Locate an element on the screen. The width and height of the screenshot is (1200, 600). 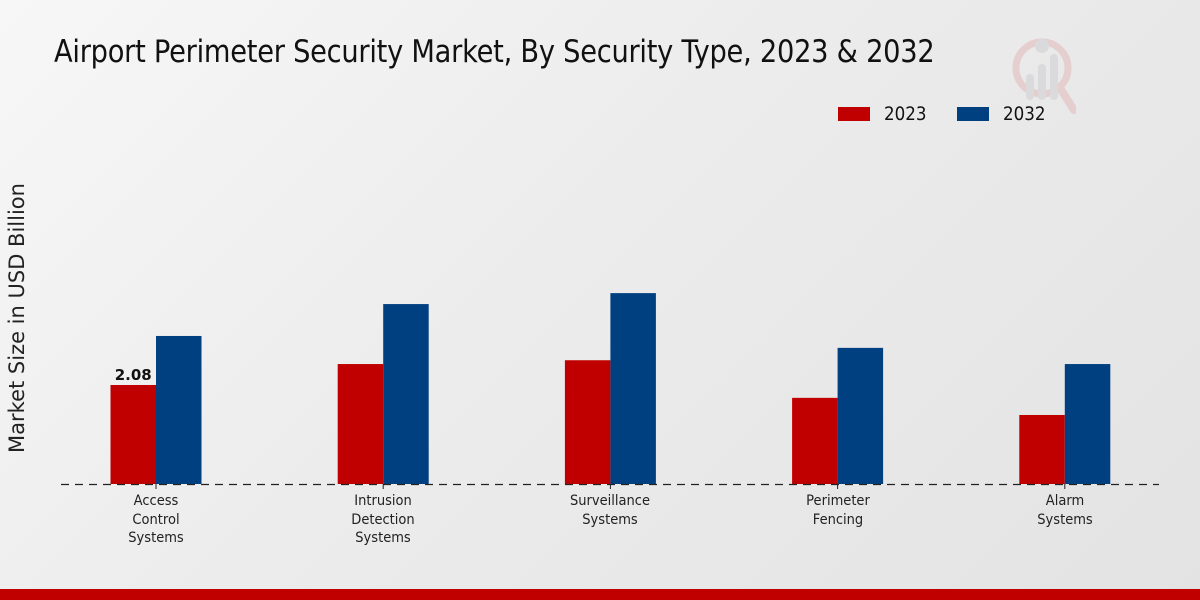
x-tick-label-4: Alarm Systems is located at coordinates (1065, 510).